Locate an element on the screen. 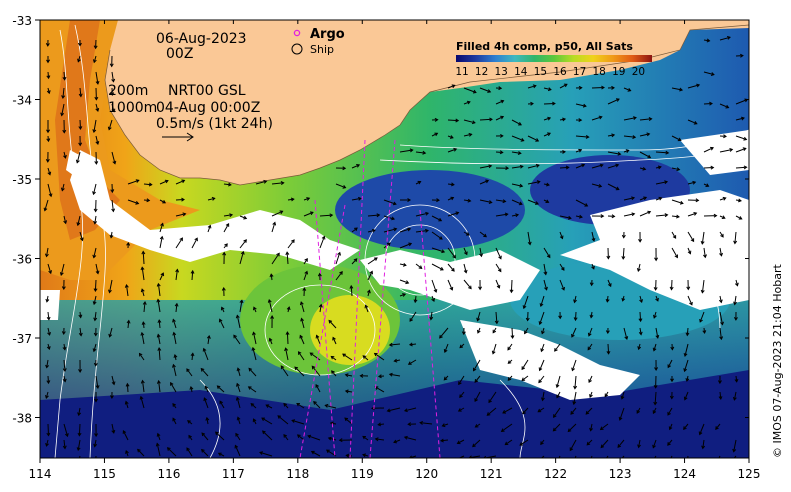 This screenshot has height=492, width=791. colorbar-tick-label: 19 is located at coordinates (618, 72).